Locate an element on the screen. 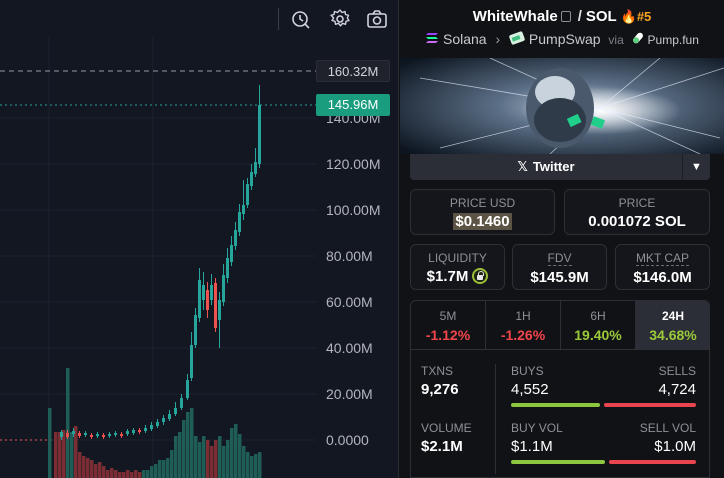  liquidity-label: LIQUIDITY is located at coordinates (457, 258).